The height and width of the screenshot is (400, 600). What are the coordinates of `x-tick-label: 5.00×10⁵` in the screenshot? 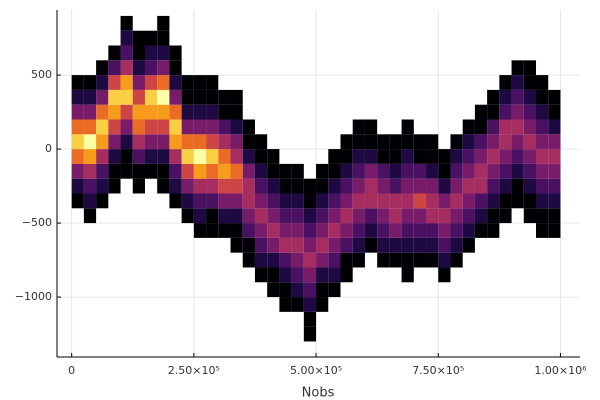 It's located at (316, 370).